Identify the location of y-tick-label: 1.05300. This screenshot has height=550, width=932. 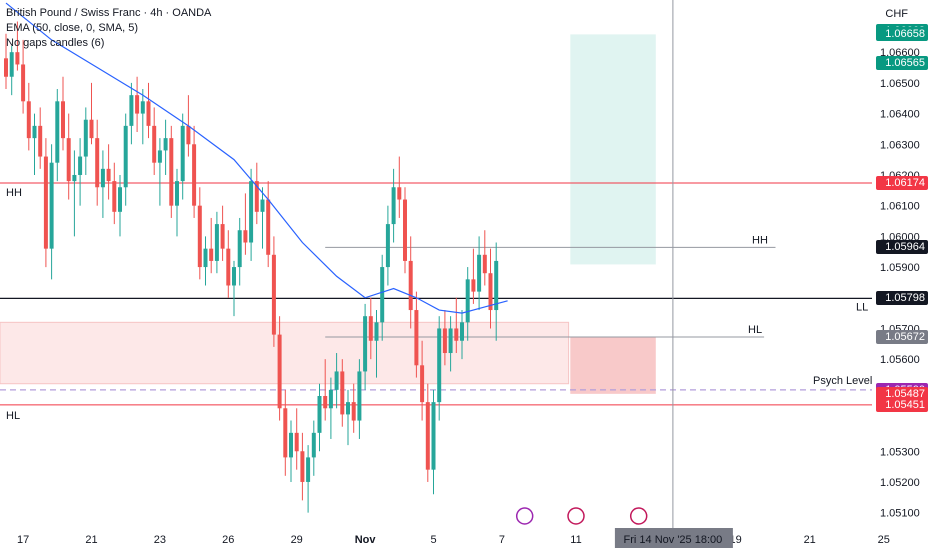
(900, 452).